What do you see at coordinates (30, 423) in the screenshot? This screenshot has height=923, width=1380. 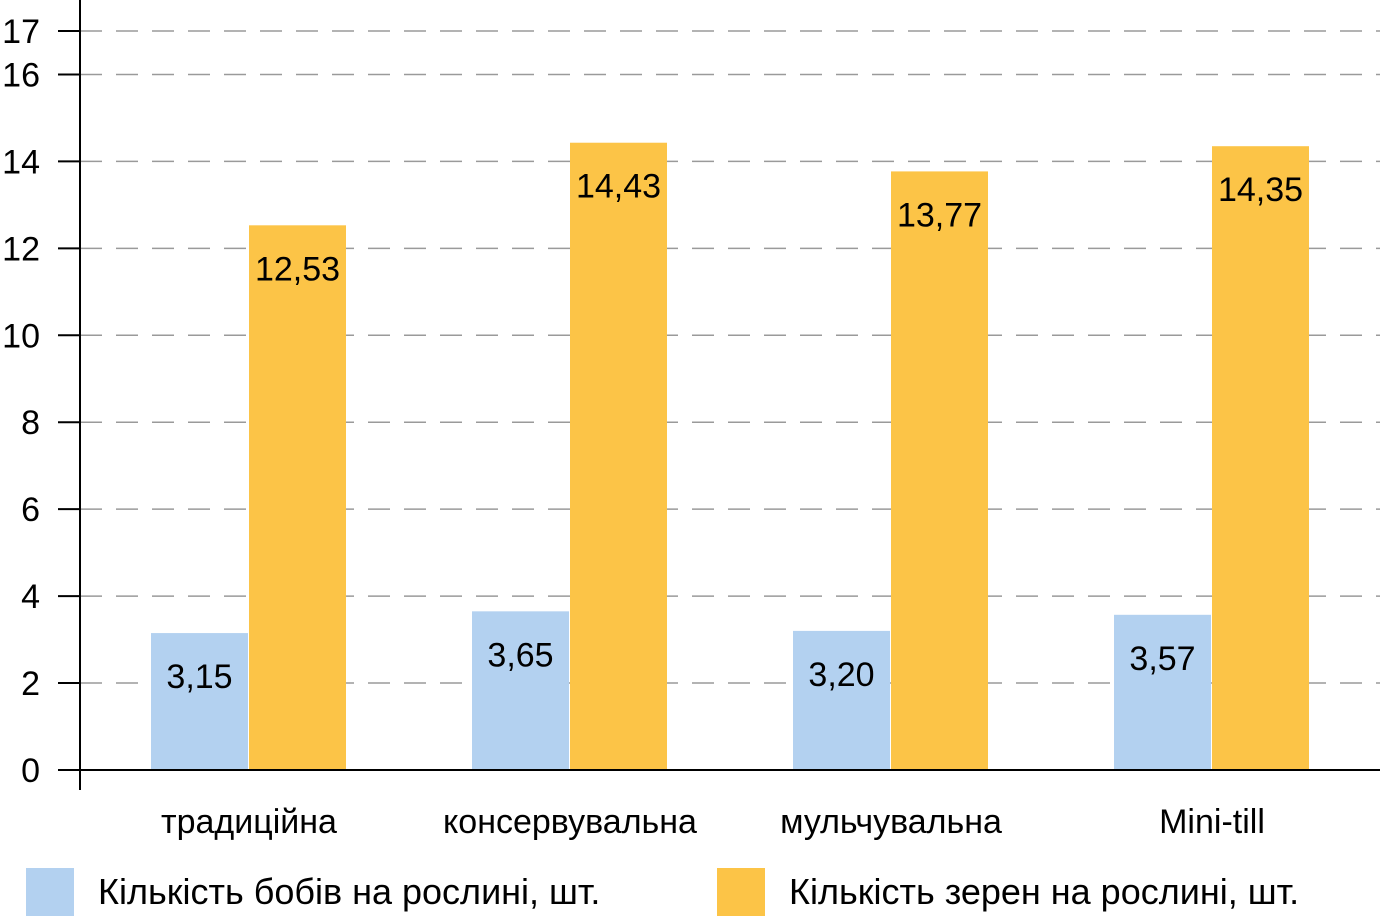 I see `y-tick-label: 8` at bounding box center [30, 423].